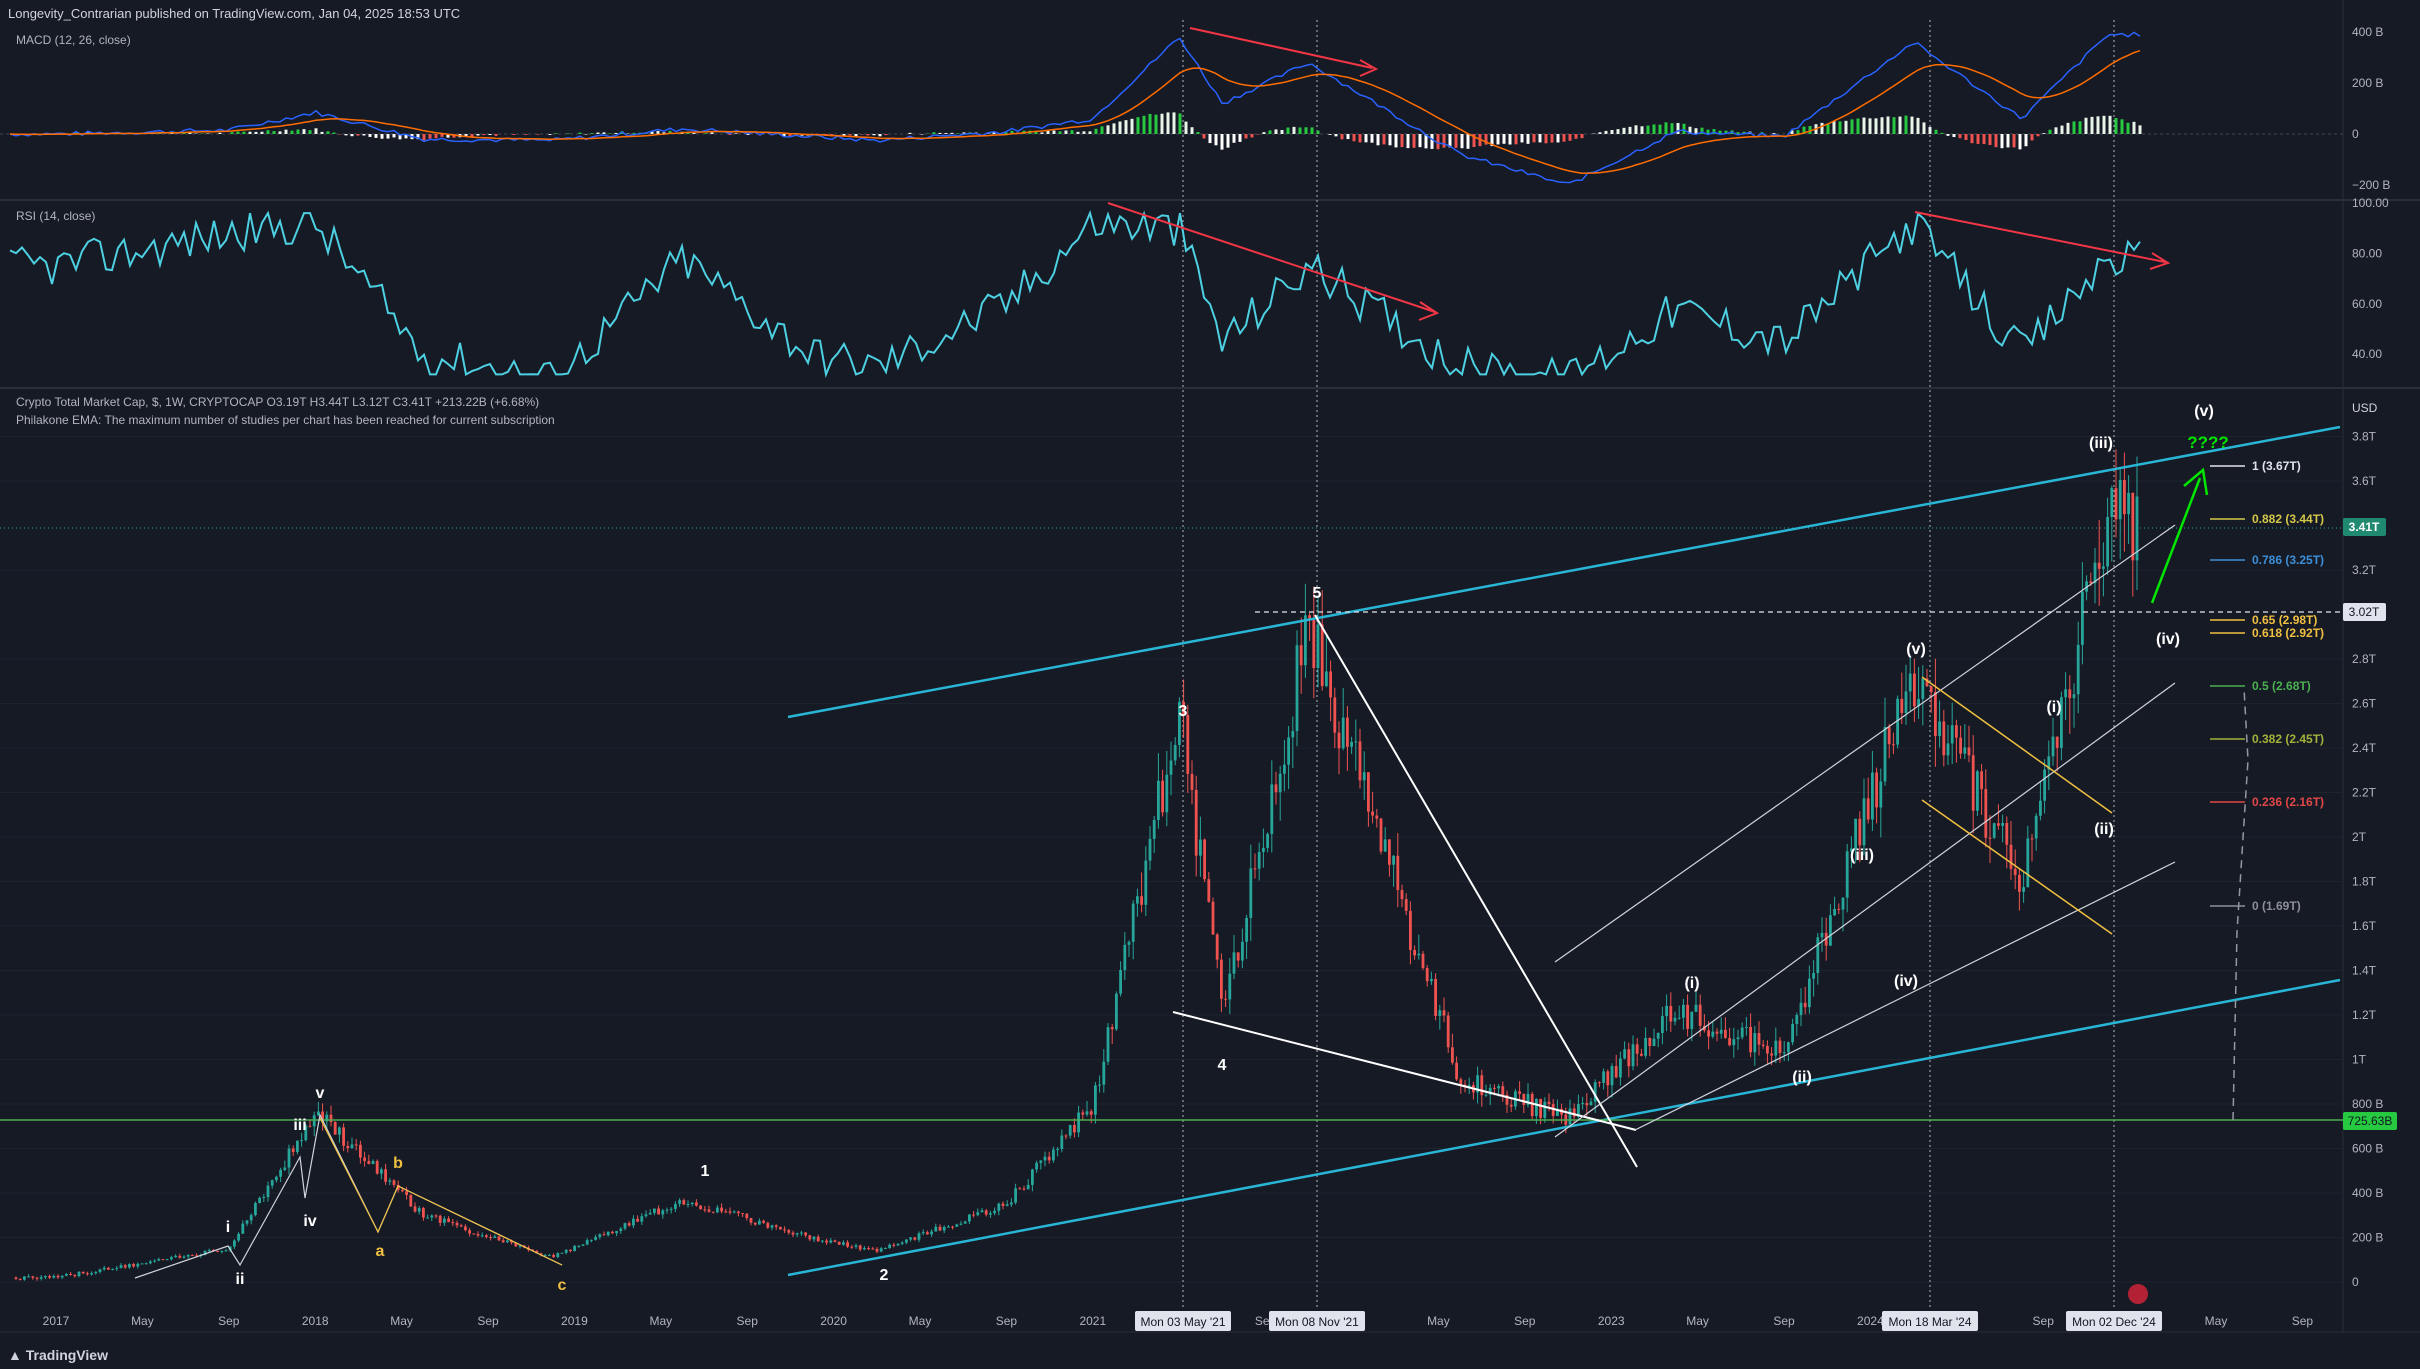 This screenshot has height=1369, width=2420. Describe the element at coordinates (1222, 1065) in the screenshot. I see `wave-label: 4` at that location.